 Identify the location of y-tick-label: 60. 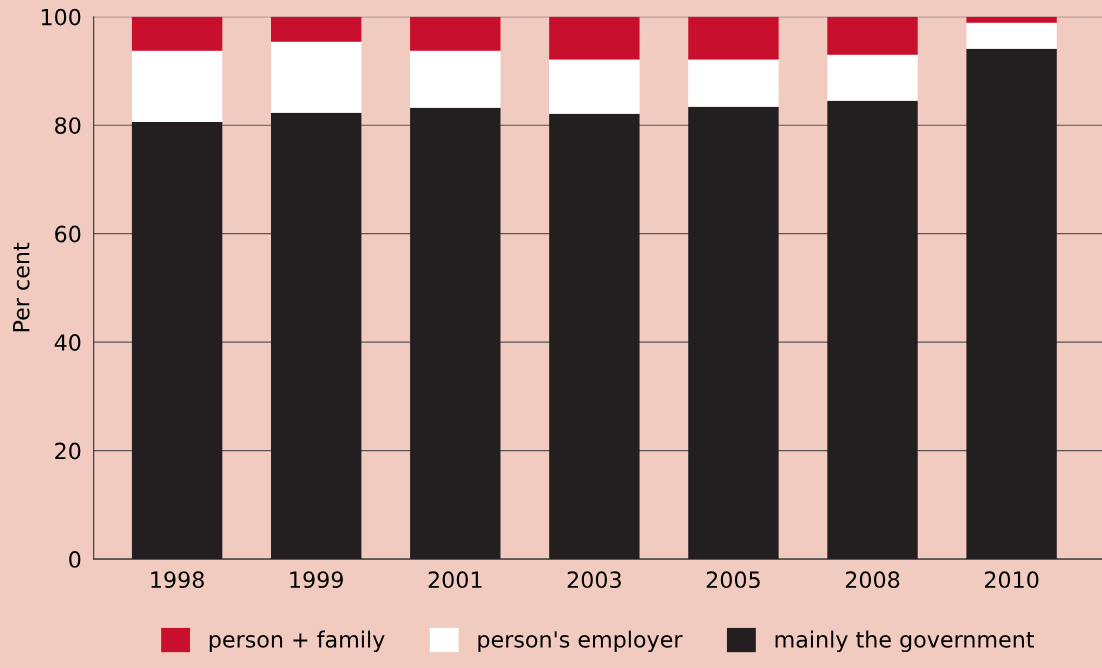
(68, 234).